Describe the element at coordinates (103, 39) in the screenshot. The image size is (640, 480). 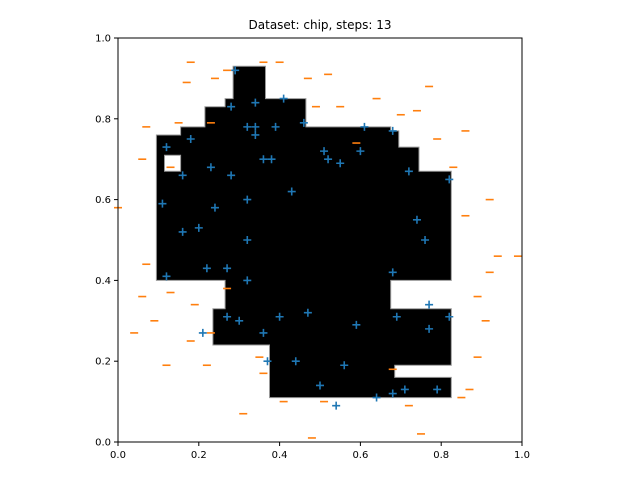
I see `y-tick-label: 1.0` at that location.